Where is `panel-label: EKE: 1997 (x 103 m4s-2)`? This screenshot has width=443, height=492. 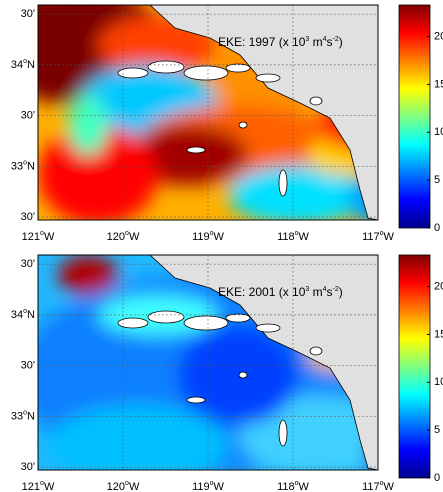
panel-label: EKE: 1997 (x 103 m4s-2) is located at coordinates (280, 42).